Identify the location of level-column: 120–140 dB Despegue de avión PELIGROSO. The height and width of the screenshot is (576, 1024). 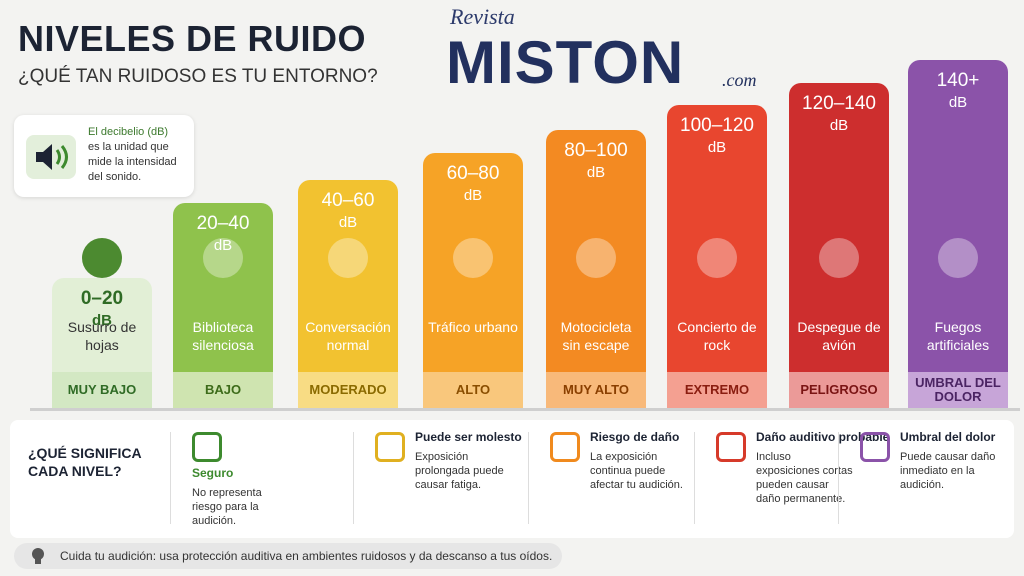
(839, 245).